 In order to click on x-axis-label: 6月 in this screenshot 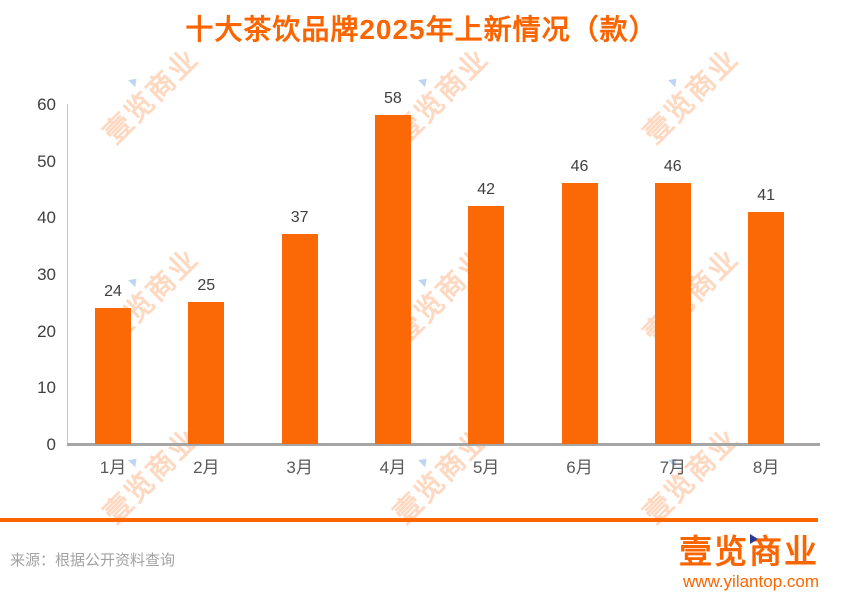, I will do `click(579, 467)`.